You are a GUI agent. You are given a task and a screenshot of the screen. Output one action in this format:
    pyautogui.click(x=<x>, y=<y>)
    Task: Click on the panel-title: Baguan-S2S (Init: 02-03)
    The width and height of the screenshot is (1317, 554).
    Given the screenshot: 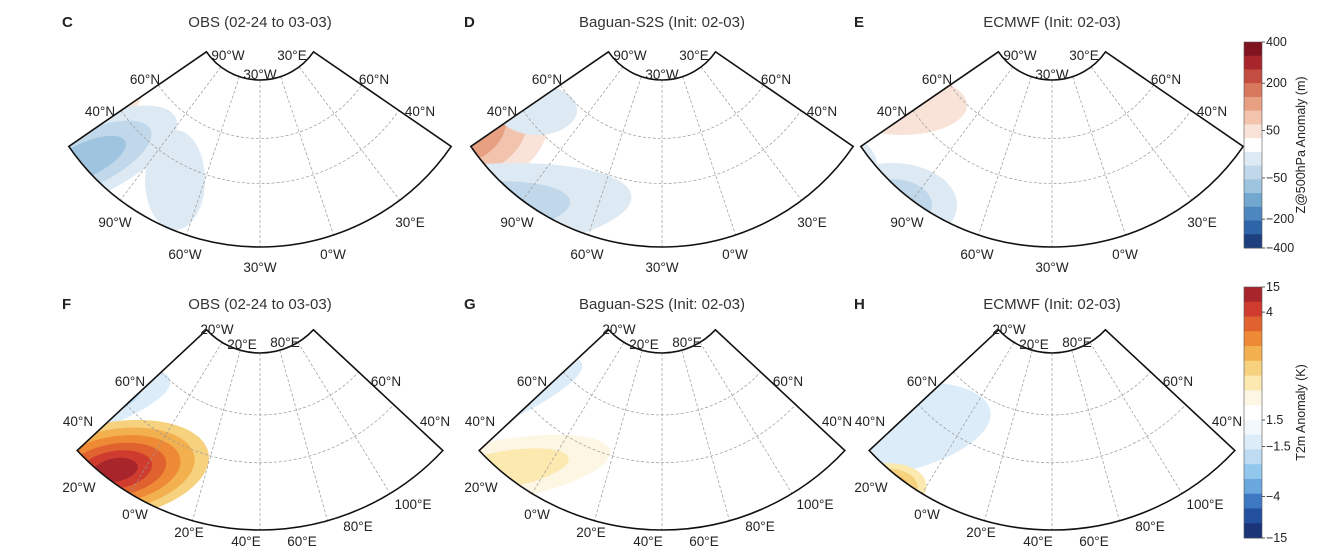 What is the action you would take?
    pyautogui.click(x=662, y=22)
    